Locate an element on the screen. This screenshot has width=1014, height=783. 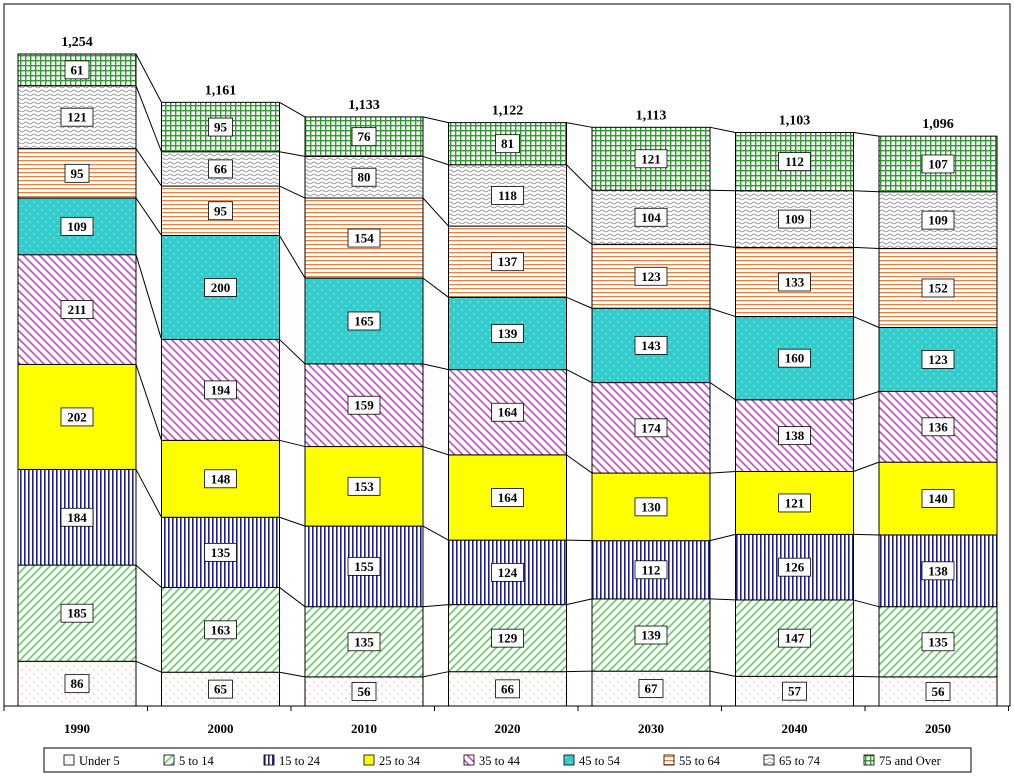
value-label-65-to-74-2040: 109 is located at coordinates (795, 219).